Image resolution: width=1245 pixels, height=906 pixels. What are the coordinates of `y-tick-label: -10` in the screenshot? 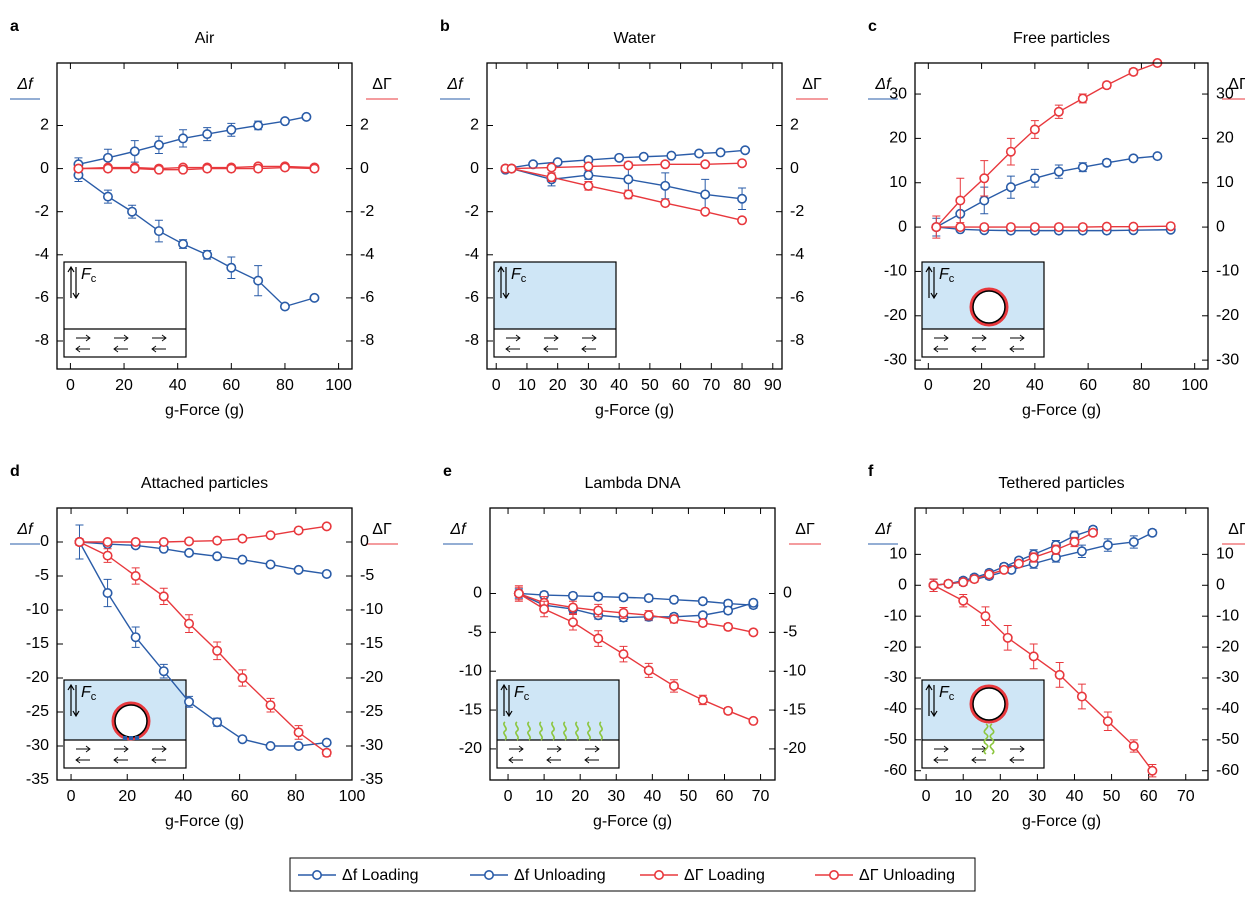 It's located at (37, 609).